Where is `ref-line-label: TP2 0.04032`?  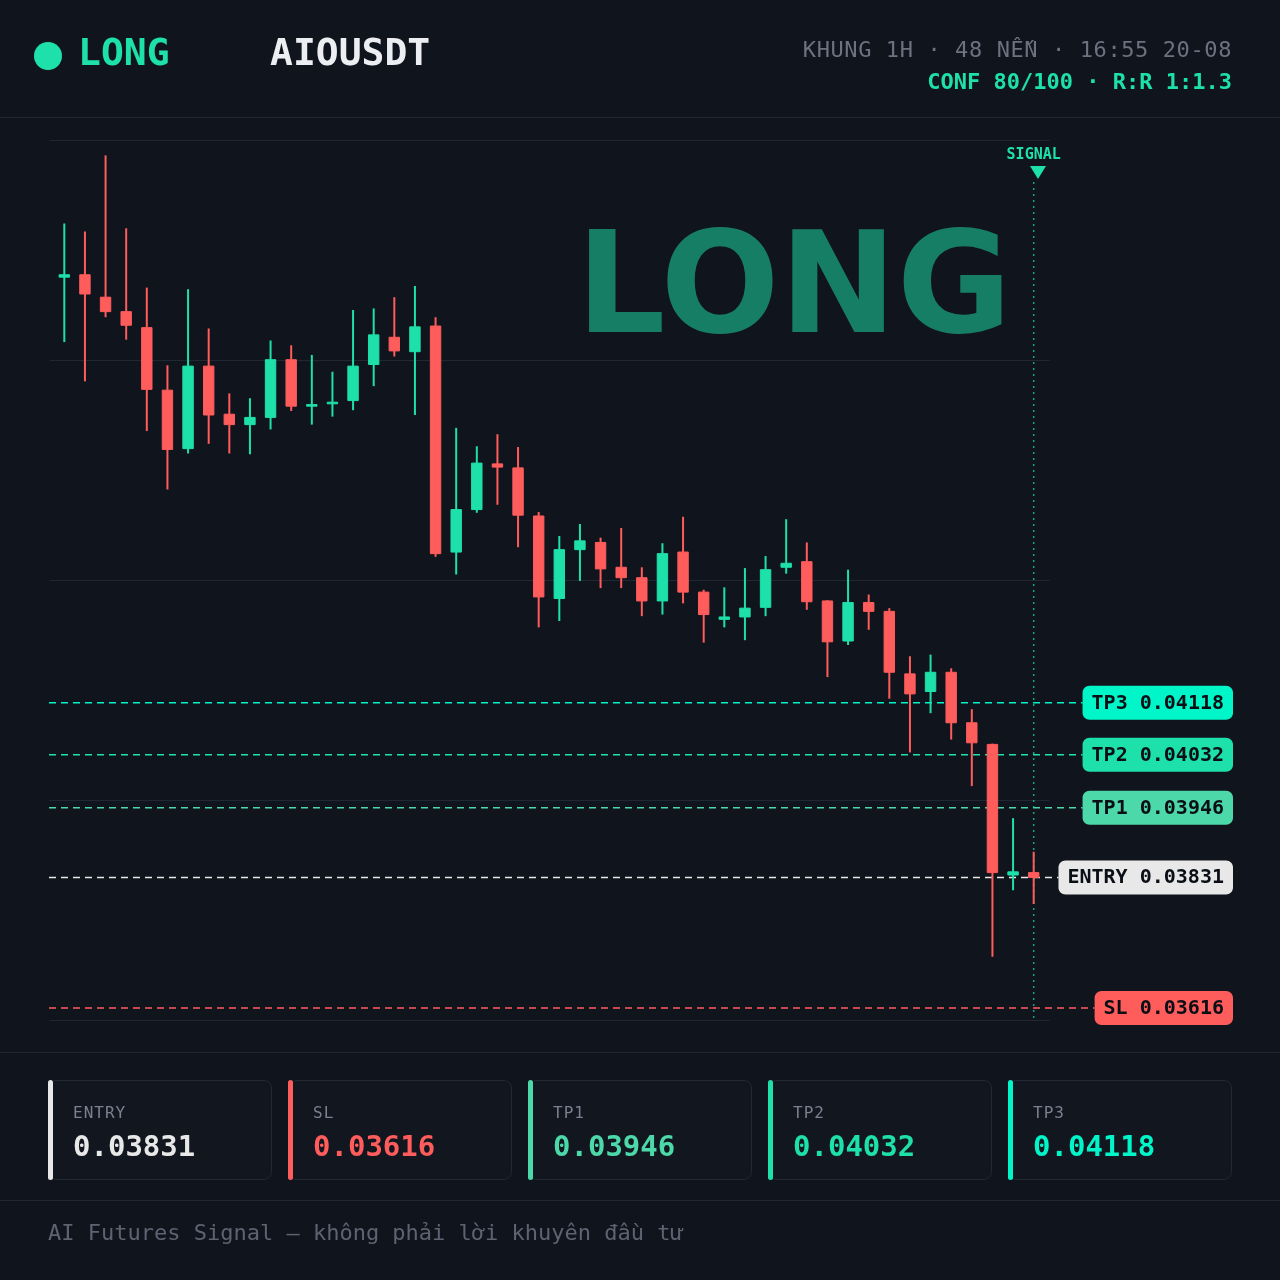 ref-line-label: TP2 0.04032 is located at coordinates (1157, 753).